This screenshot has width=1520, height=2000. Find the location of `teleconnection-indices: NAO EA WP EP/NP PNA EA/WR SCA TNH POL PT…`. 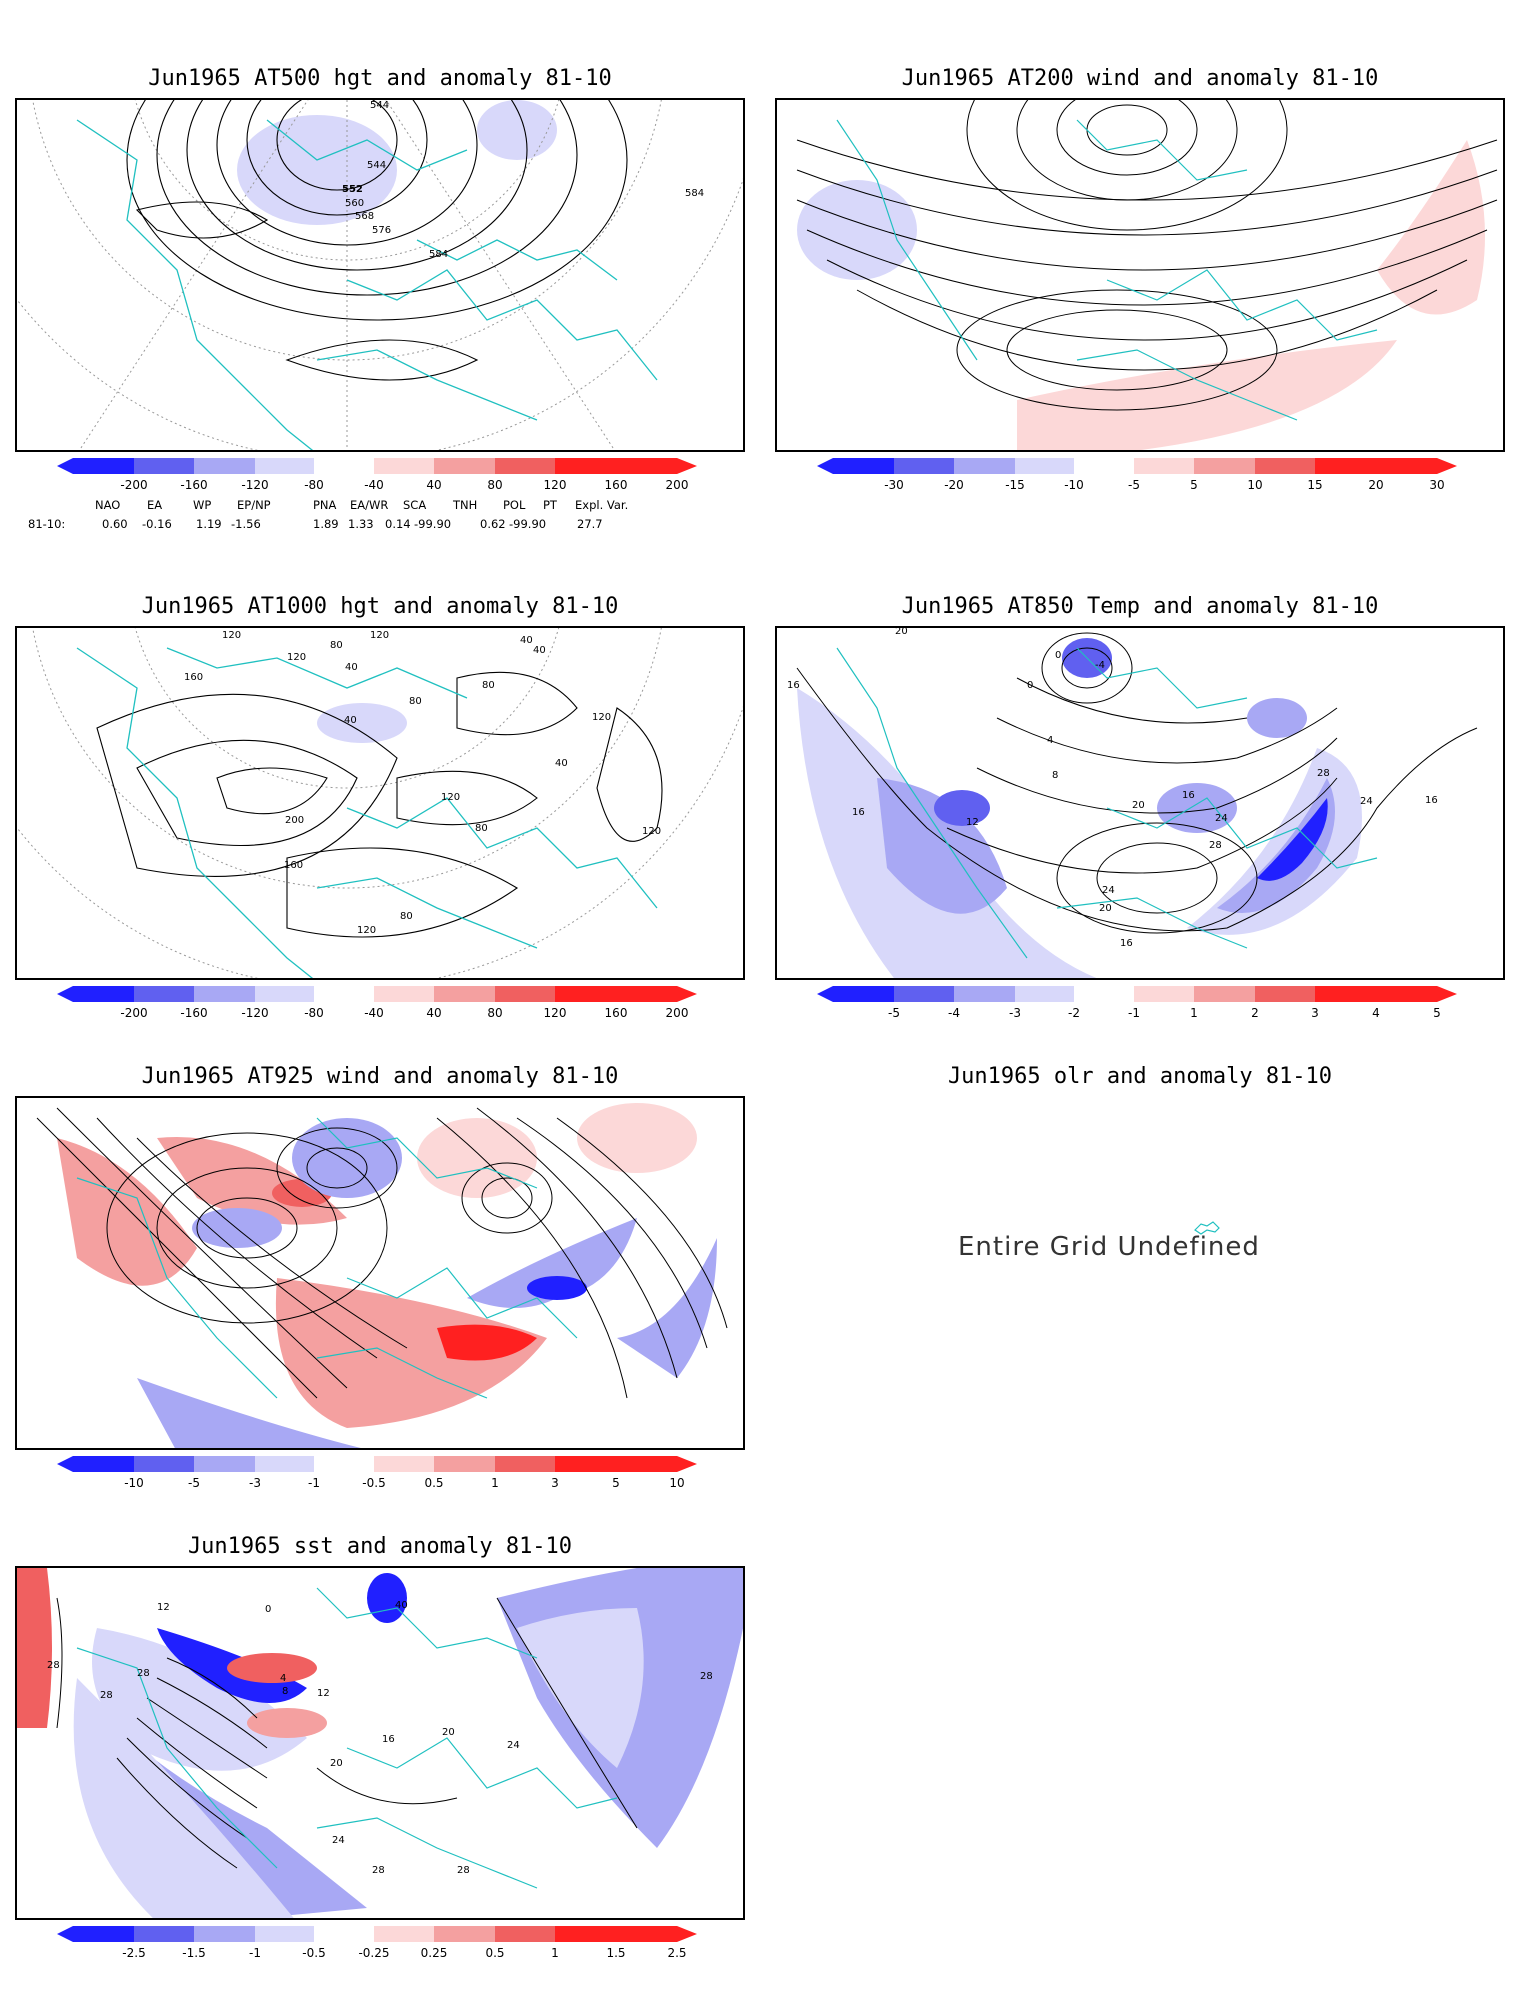

teleconnection-indices: NAO EA WP EP/NP PNA EA/WR SCA TNH POL PT… is located at coordinates (380, 518).